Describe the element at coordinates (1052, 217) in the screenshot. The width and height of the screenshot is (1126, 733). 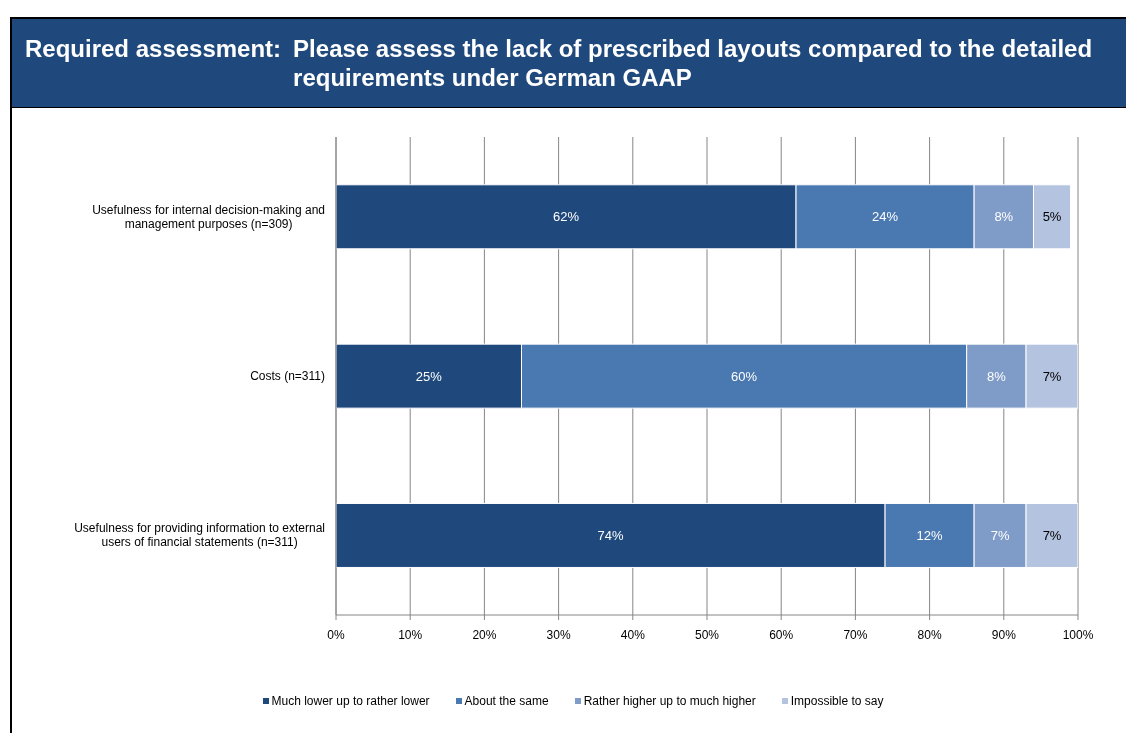
I see `data-label: 5%` at that location.